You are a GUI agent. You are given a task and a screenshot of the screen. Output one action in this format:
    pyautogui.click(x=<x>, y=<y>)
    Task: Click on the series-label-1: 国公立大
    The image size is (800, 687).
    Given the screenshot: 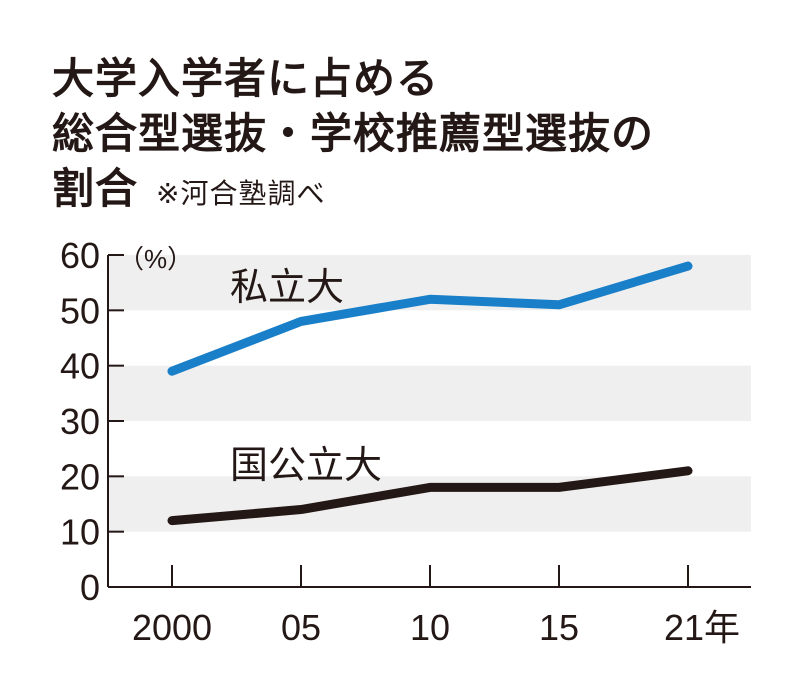 What is the action you would take?
    pyautogui.click(x=306, y=465)
    